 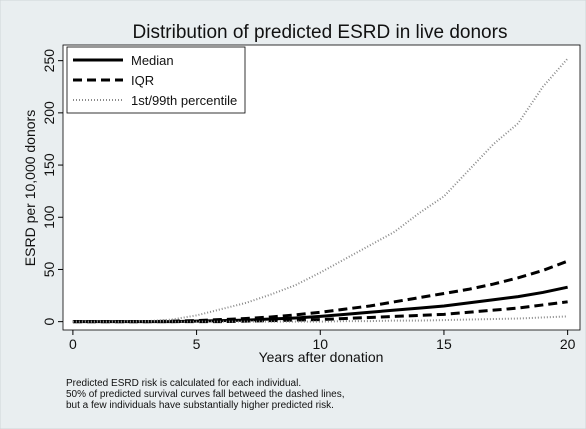 What do you see at coordinates (156, 80) in the screenshot?
I see `legend-box` at bounding box center [156, 80].